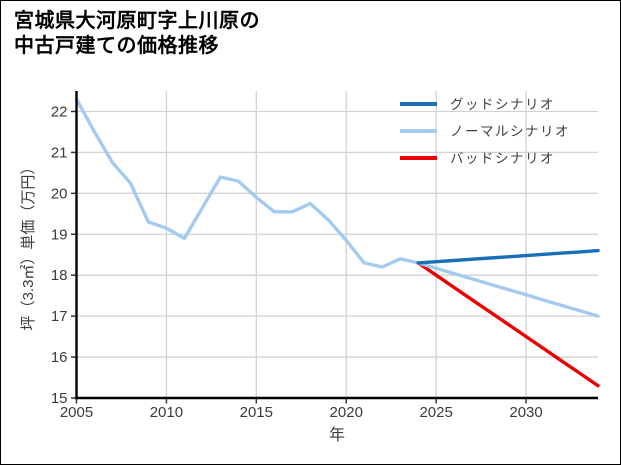 This screenshot has height=465, width=621. What do you see at coordinates (137, 34) in the screenshot?
I see `chart-title: 宮城県大河原町字上川原の 中古戸建ての価格推移` at bounding box center [137, 34].